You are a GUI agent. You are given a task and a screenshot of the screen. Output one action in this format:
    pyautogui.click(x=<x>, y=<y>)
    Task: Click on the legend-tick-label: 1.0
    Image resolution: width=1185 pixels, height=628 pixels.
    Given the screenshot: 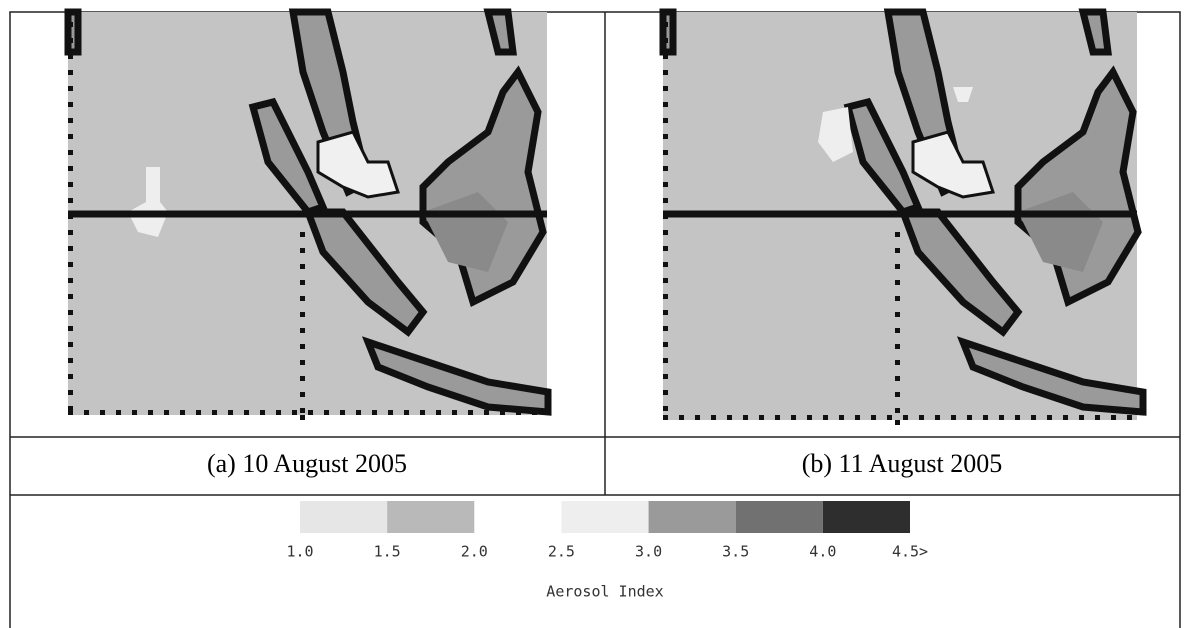 What is the action you would take?
    pyautogui.click(x=299, y=552)
    